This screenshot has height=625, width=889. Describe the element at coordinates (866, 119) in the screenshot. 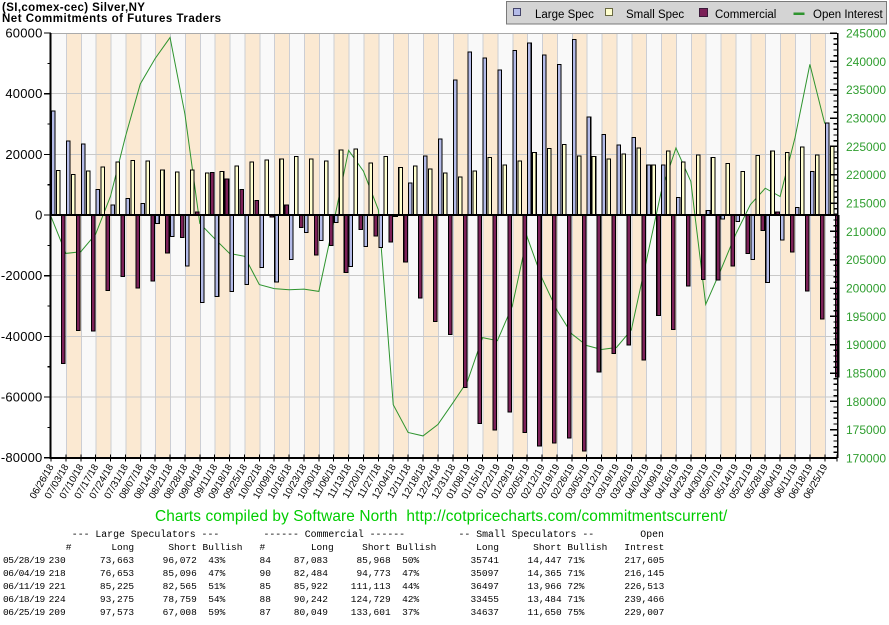

I see `svg-text: 230000` at that location.